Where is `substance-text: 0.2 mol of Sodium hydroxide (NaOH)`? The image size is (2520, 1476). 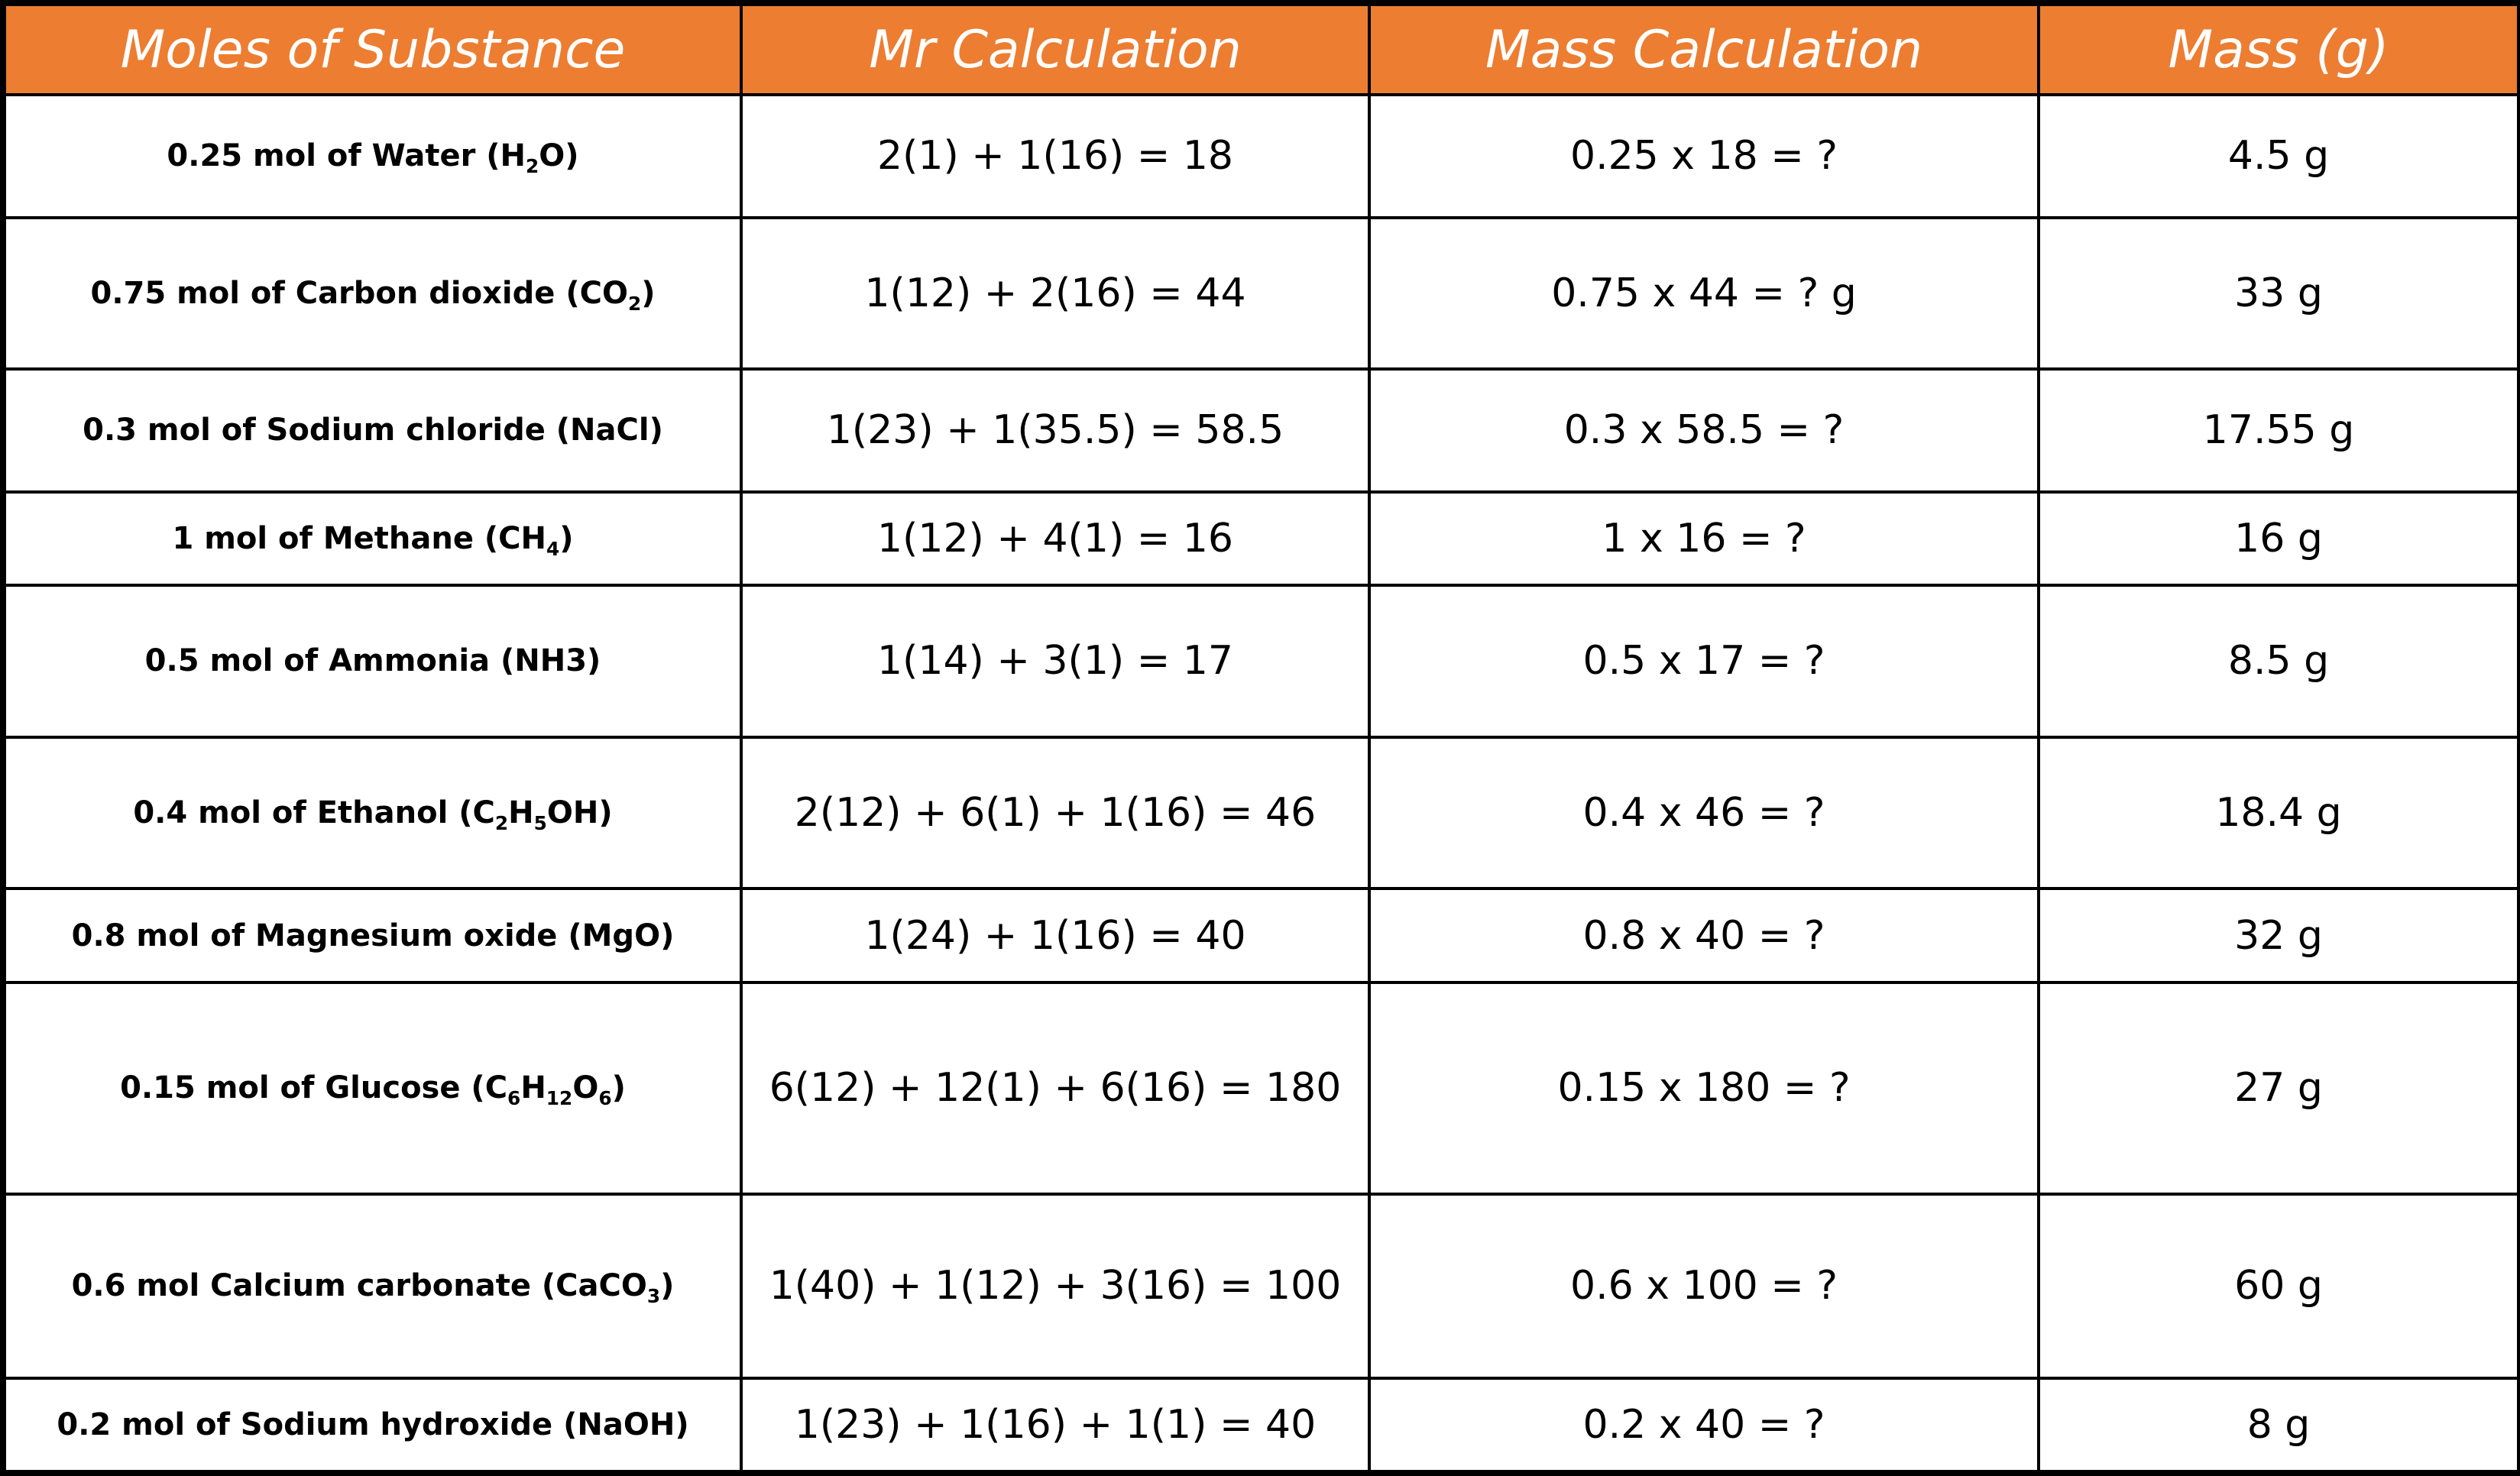
substance-text: 0.2 mol of Sodium hydroxide (NaOH) is located at coordinates (373, 1424).